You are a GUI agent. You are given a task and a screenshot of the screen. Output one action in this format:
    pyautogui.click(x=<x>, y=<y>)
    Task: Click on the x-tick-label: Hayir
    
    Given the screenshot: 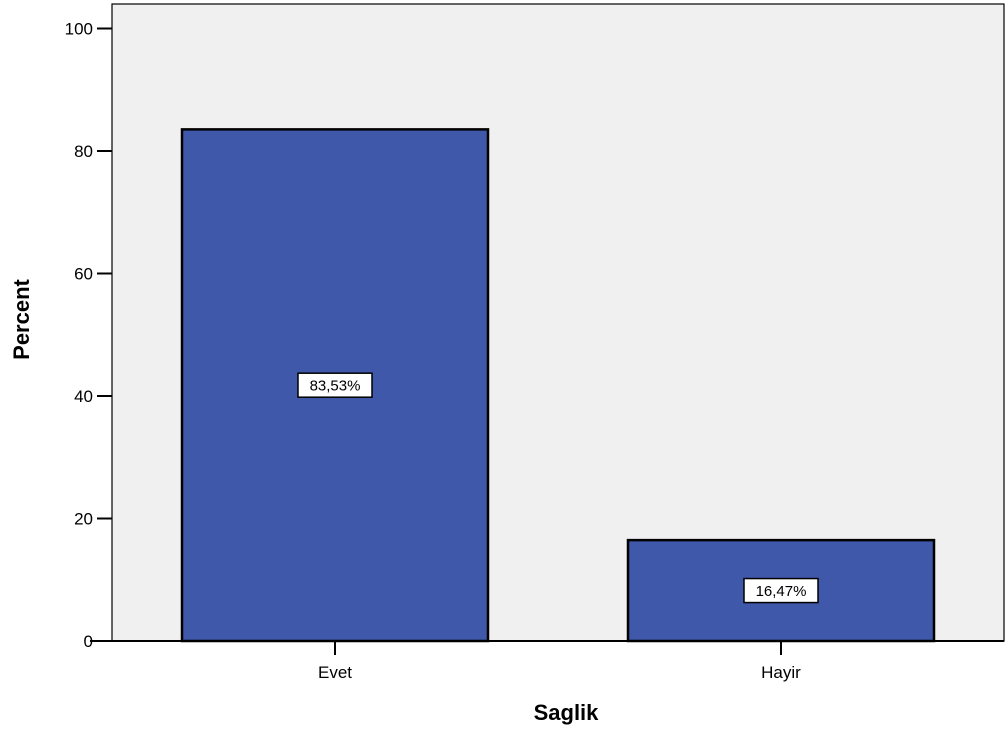 What is the action you would take?
    pyautogui.click(x=781, y=672)
    